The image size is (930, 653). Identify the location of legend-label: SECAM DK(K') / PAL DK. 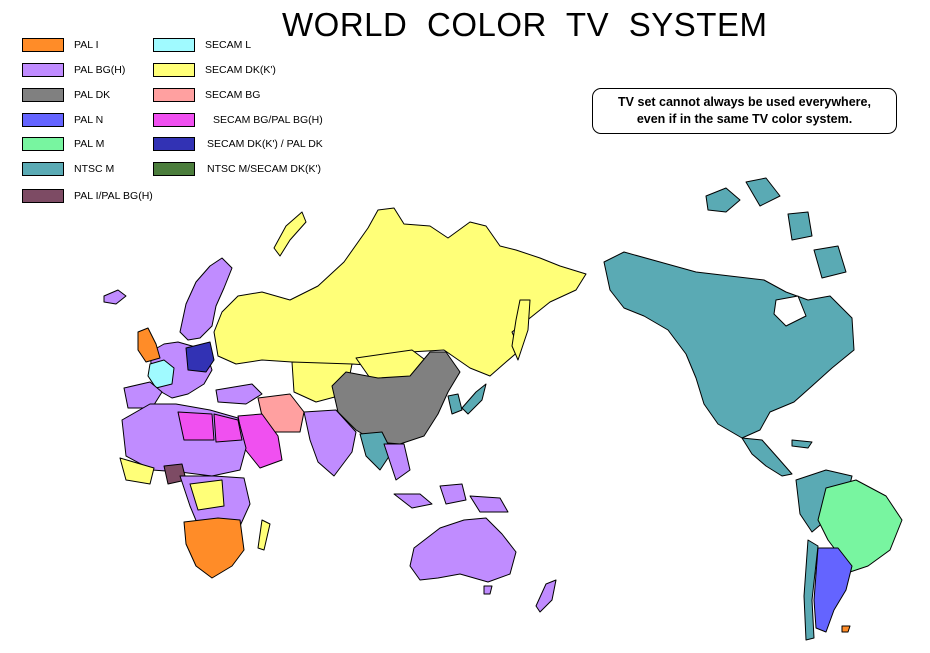
(265, 144).